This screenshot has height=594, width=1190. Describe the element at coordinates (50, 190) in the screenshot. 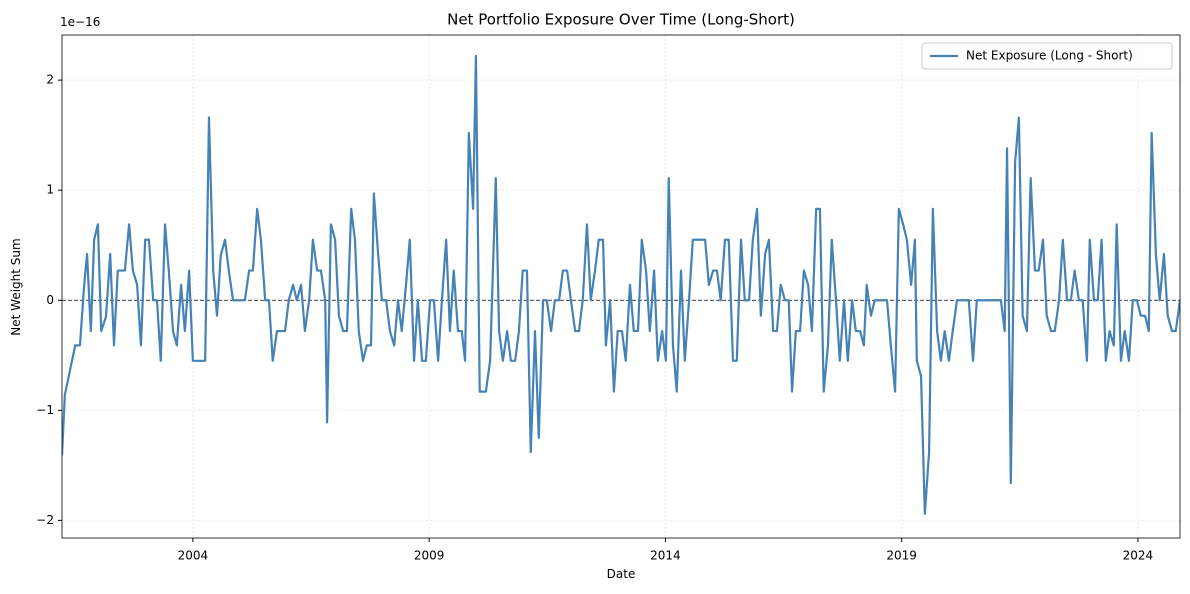

I see `y-tick-label: 1` at that location.